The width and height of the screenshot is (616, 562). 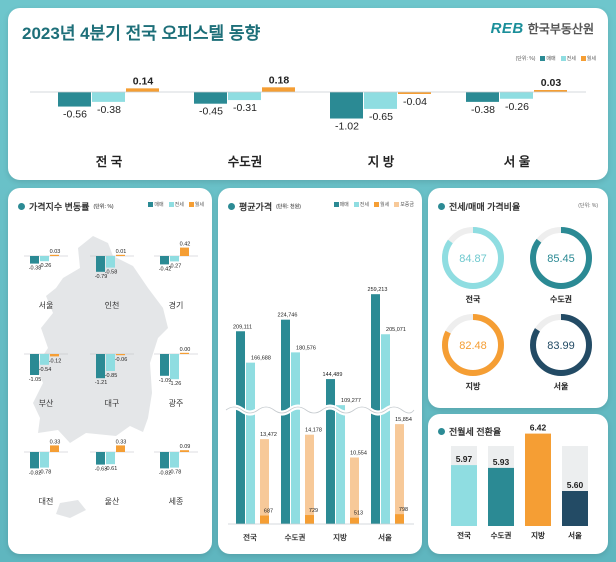 I want to click on top-category-label: 서 울, so click(x=517, y=161).